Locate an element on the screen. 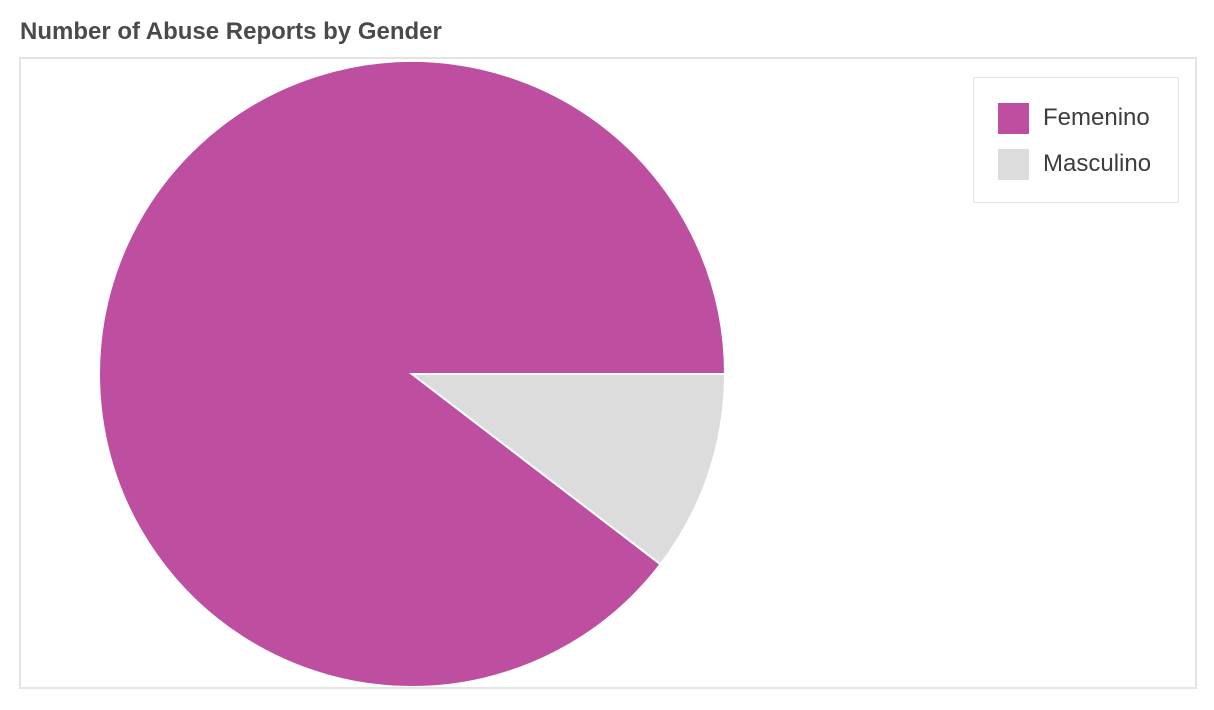 Image resolution: width=1214 pixels, height=710 pixels. legend-swatch-femenino is located at coordinates (1013, 118).